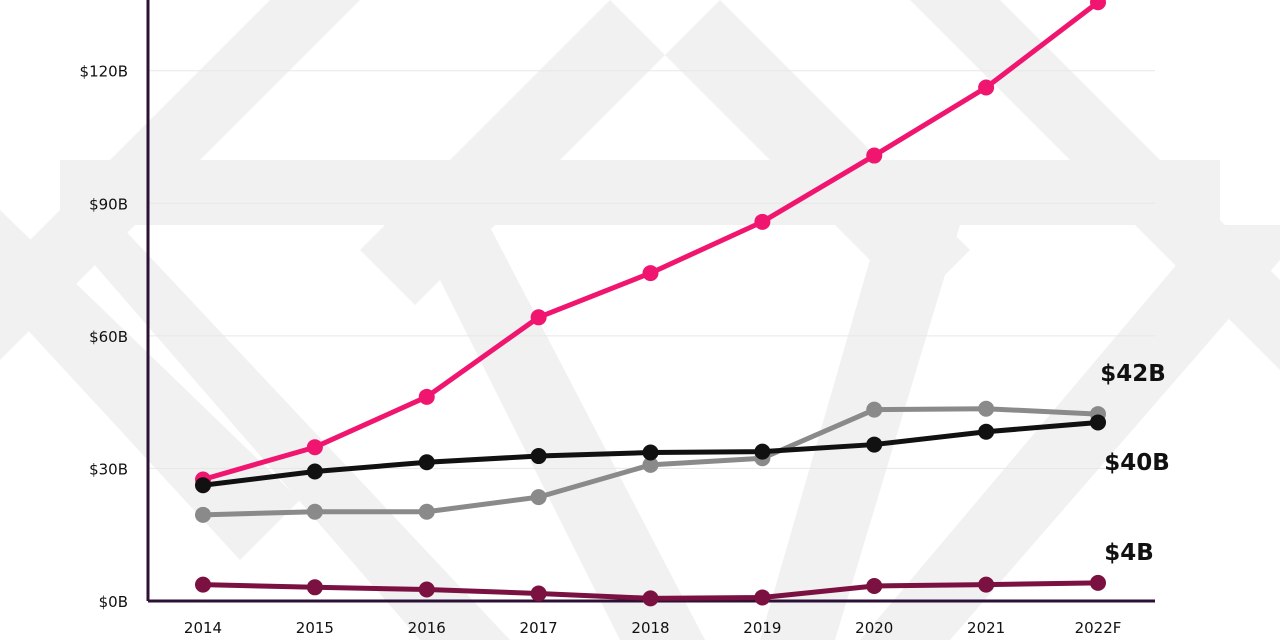 The image size is (1280, 640). I want to click on y-tick-label: $30B, so click(108, 469).